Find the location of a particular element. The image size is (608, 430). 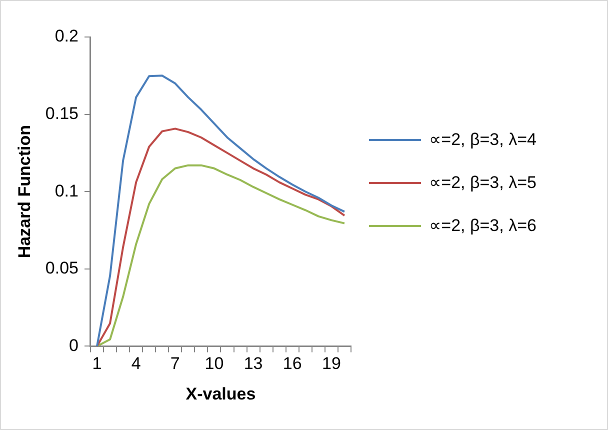

legend-label: ∝=2, β=3, λ=6 is located at coordinates (483, 226).